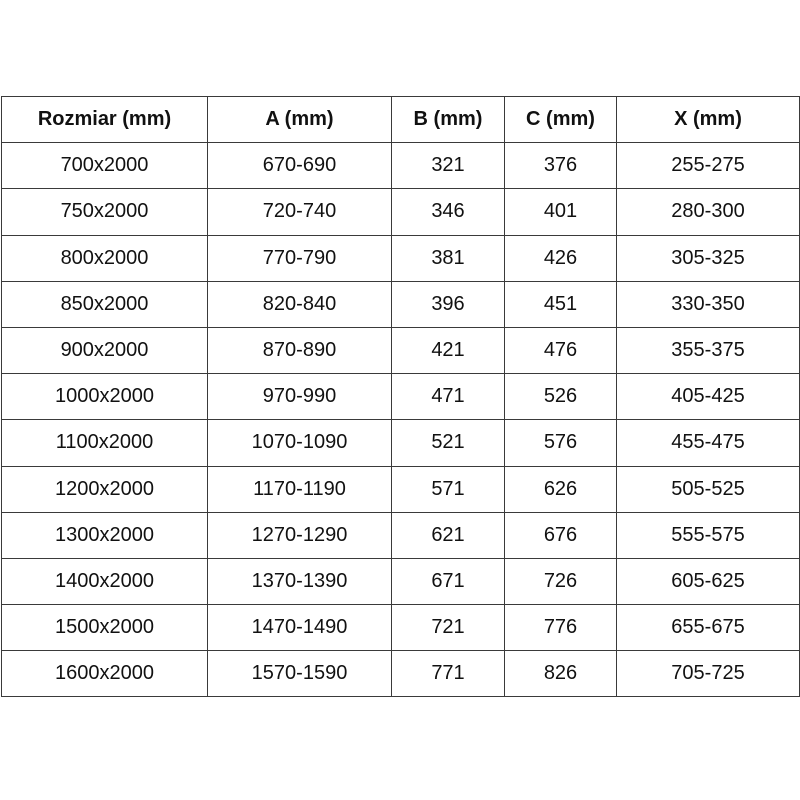 The width and height of the screenshot is (800, 800). Describe the element at coordinates (708, 397) in the screenshot. I see `table-cell: 405-425` at that location.